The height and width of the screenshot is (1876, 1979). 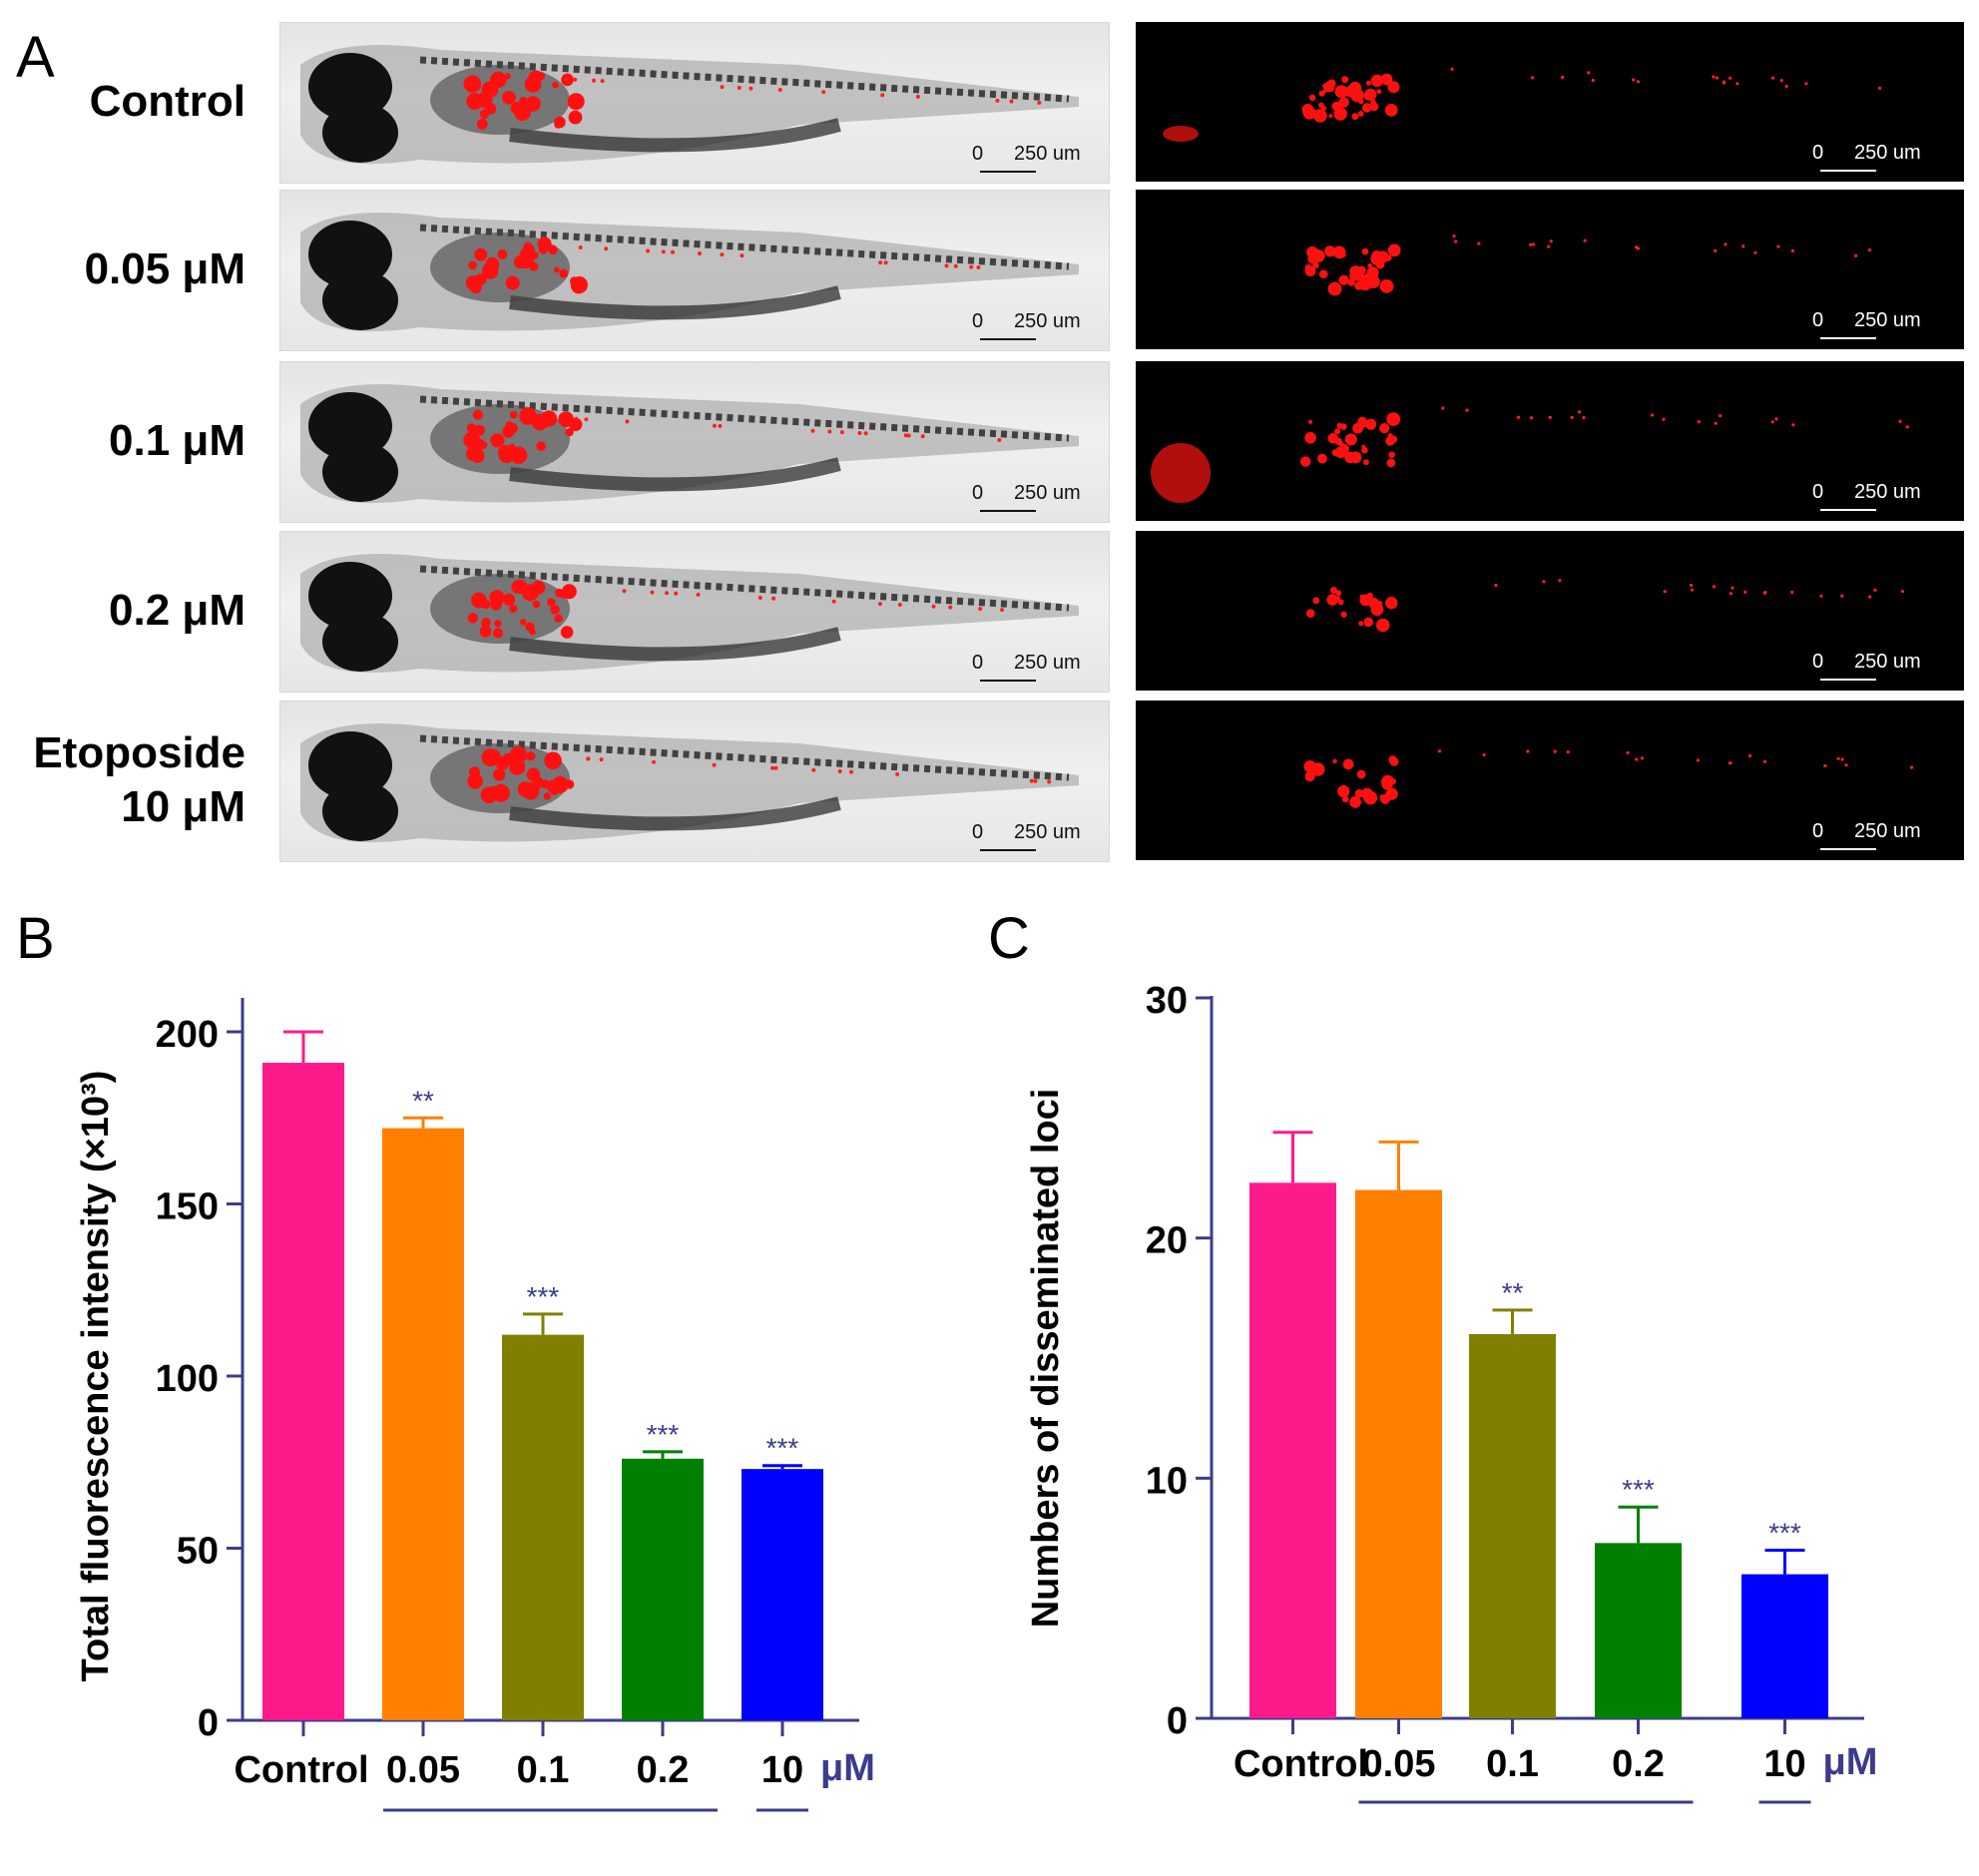 I want to click on row-label: 0.1 μM, so click(x=123, y=441).